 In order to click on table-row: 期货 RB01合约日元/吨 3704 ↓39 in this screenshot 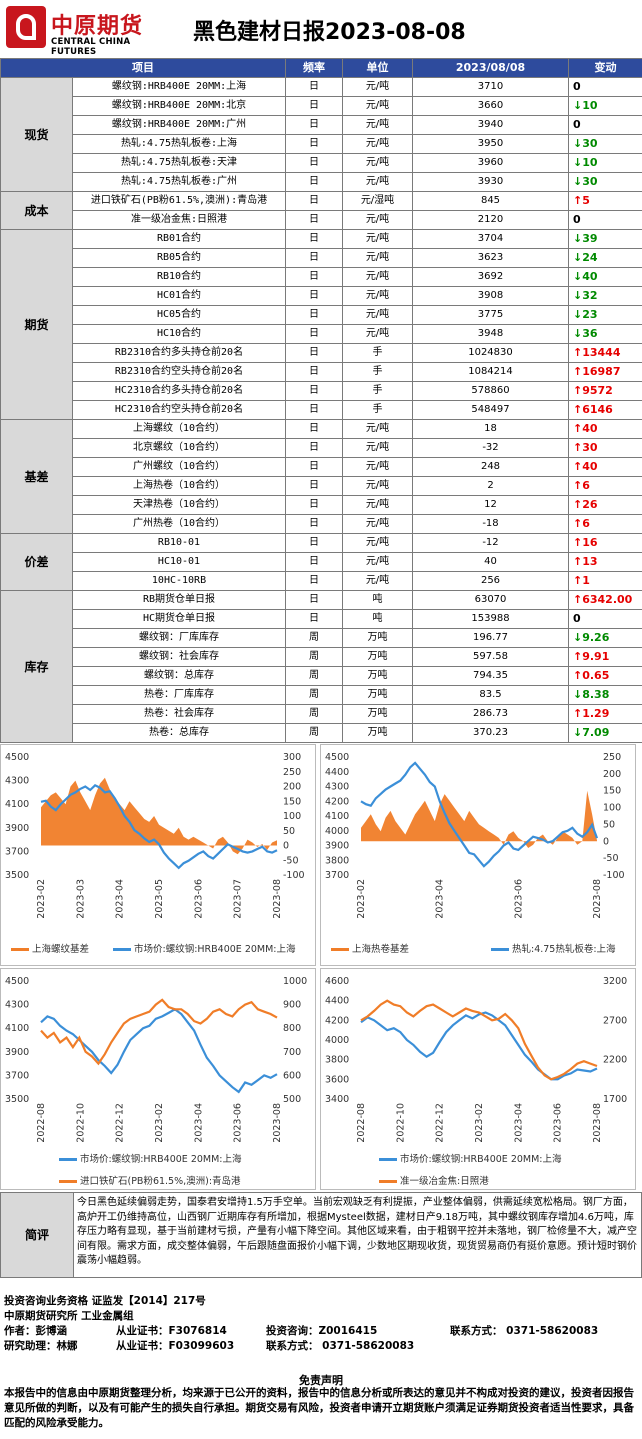, I will do `click(321, 324)`.